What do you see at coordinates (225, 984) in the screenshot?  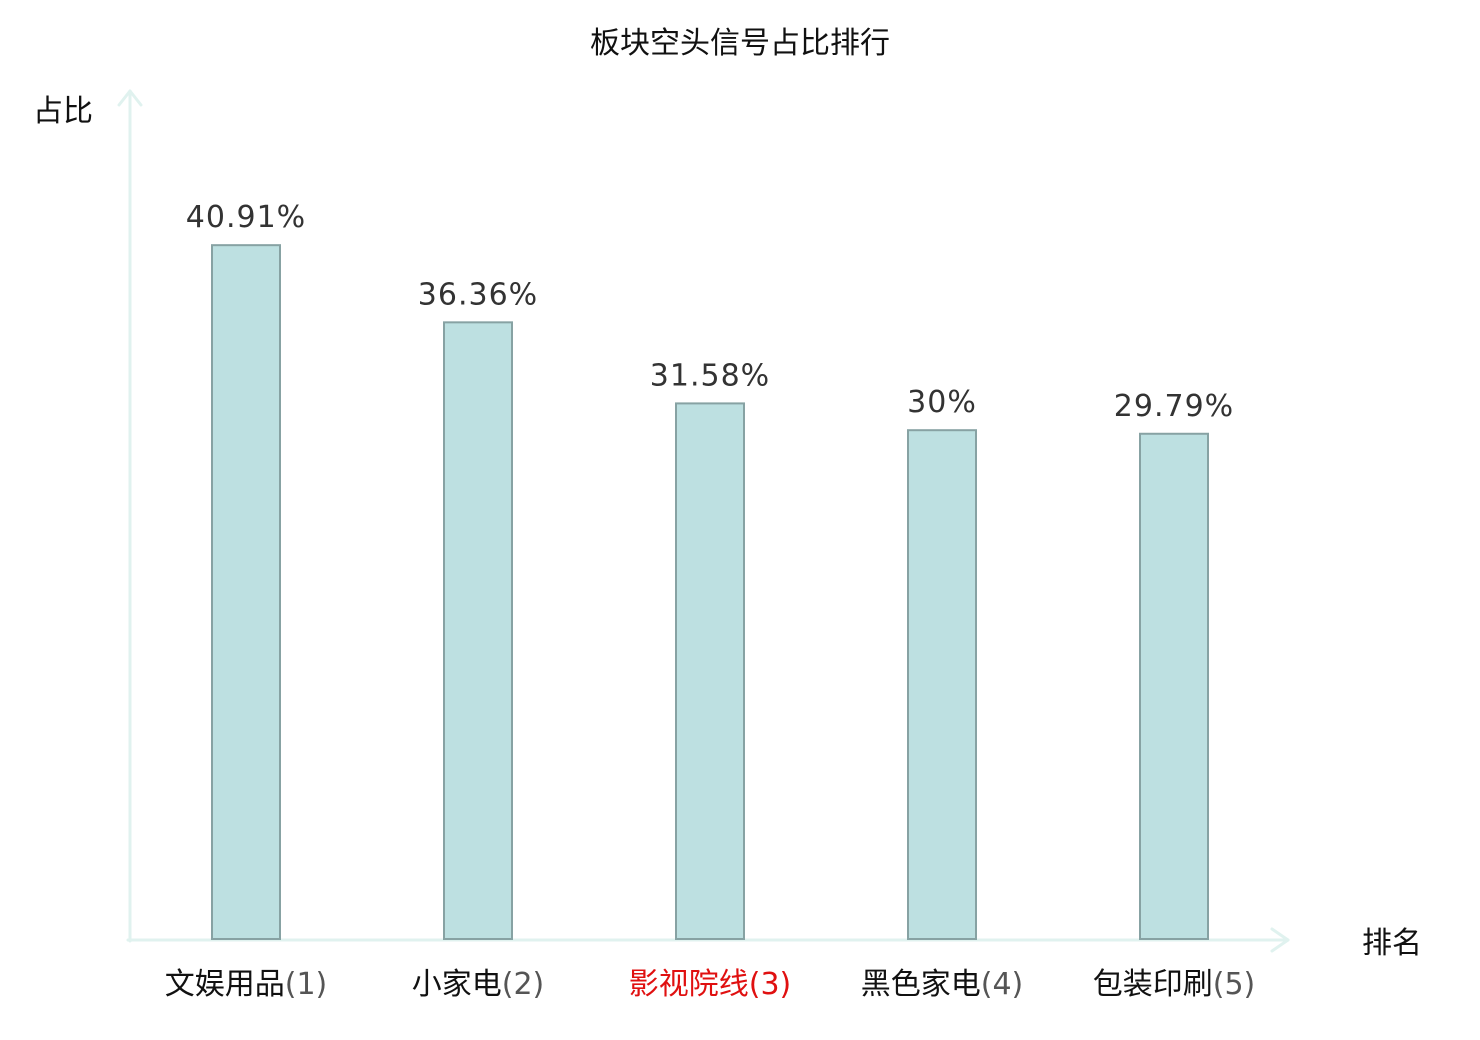 I see `category-name-1: 文娱用品` at bounding box center [225, 984].